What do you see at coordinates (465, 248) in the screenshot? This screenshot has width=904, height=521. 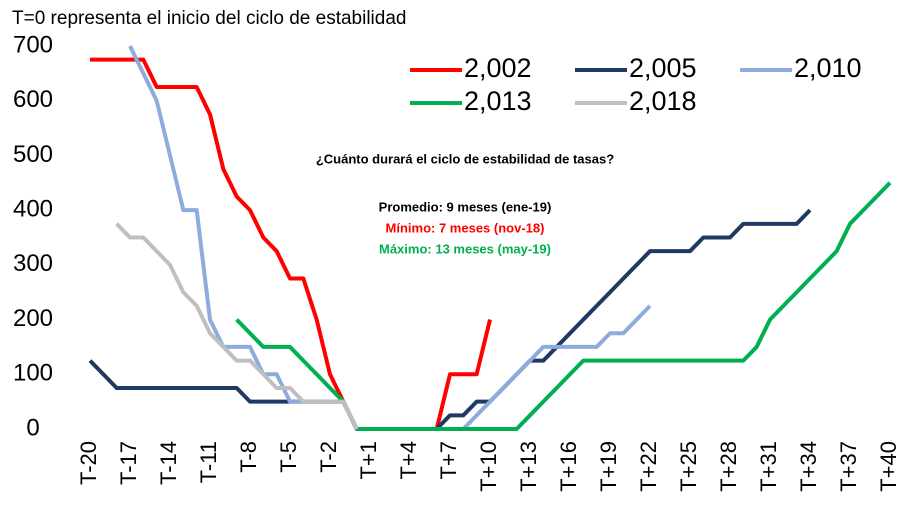 I see `annotation: Máximo: 13 meses (may-19)` at bounding box center [465, 248].